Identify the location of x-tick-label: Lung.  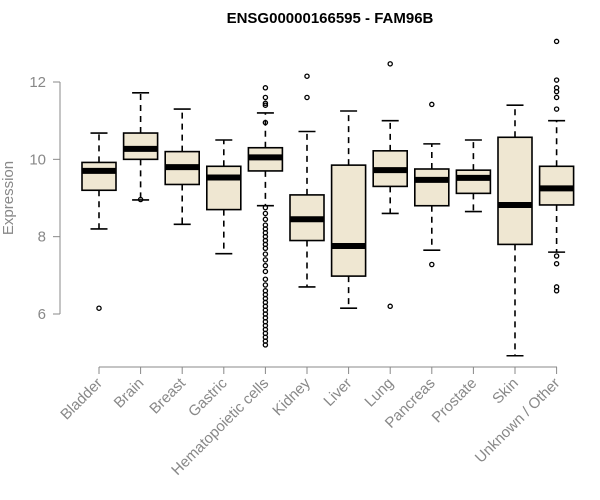
(379, 393).